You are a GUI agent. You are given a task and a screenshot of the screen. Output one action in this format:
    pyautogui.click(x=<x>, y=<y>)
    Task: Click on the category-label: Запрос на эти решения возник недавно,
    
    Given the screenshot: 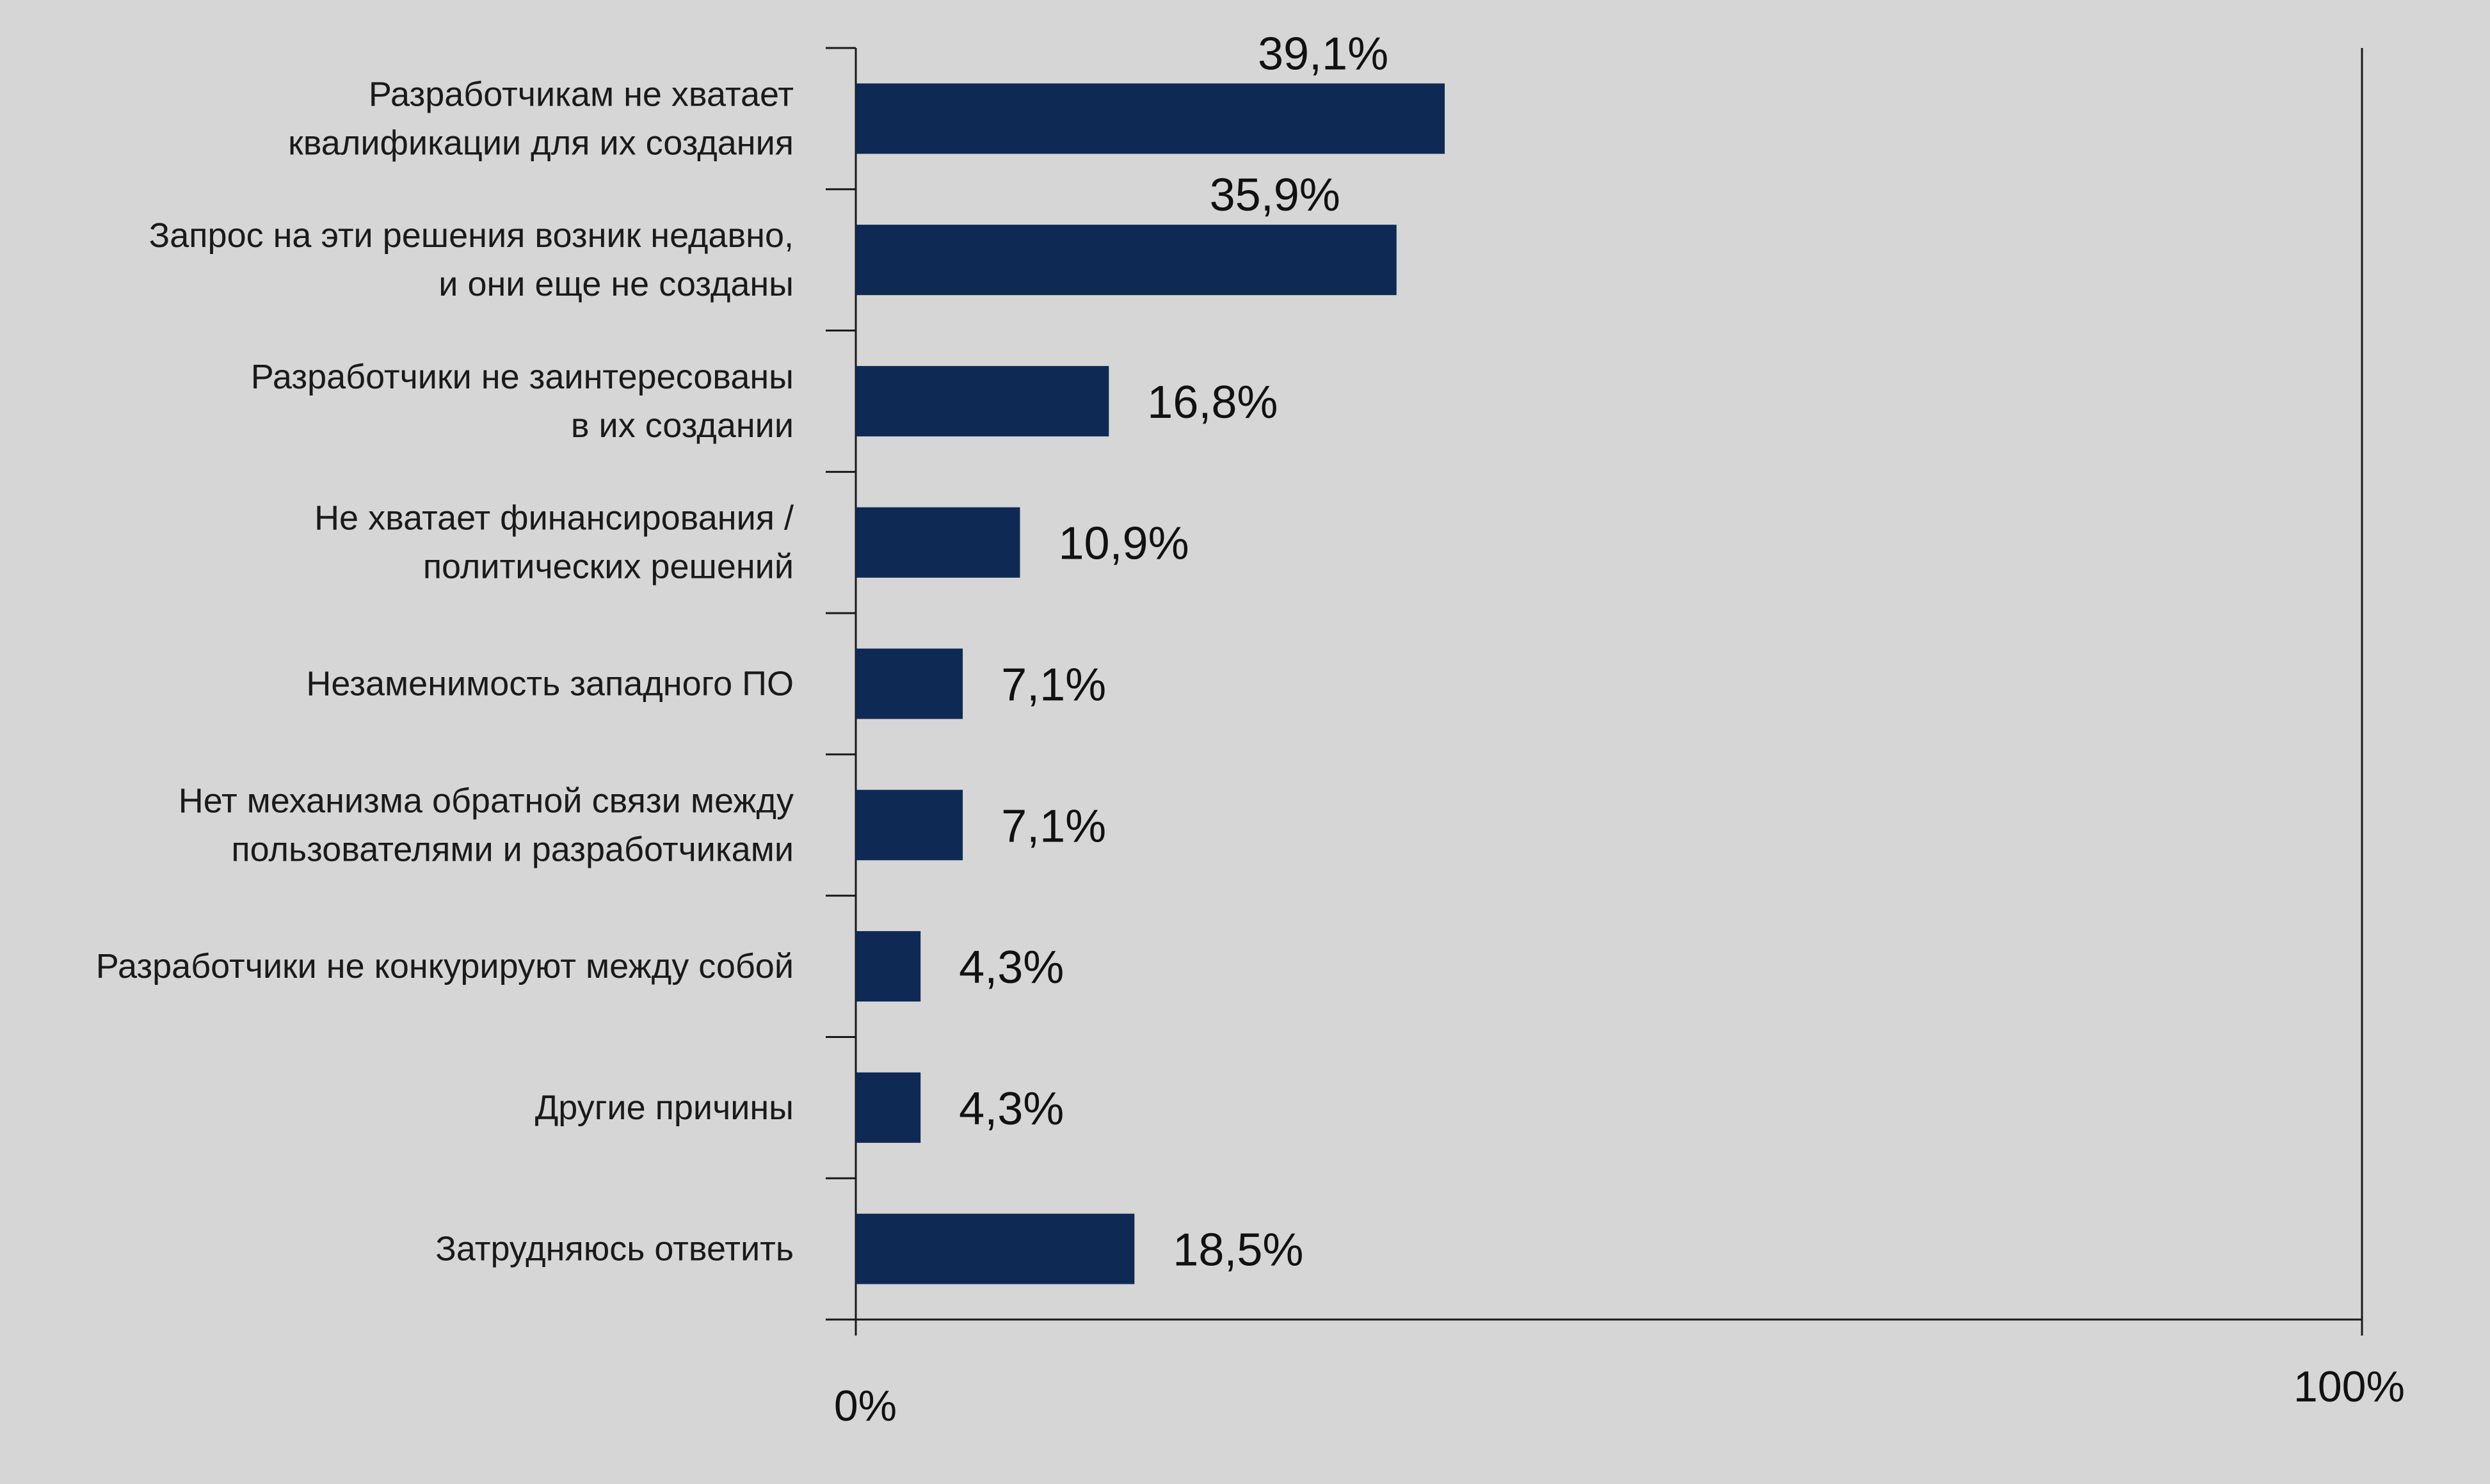 What is the action you would take?
    pyautogui.click(x=471, y=235)
    